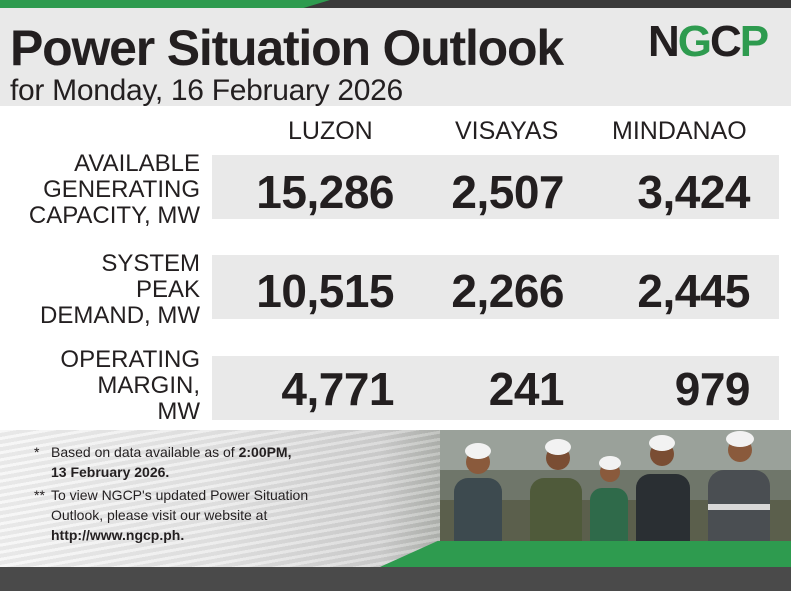  Describe the element at coordinates (693, 291) in the screenshot. I see `value-demand-mindanao: 2,445` at that location.